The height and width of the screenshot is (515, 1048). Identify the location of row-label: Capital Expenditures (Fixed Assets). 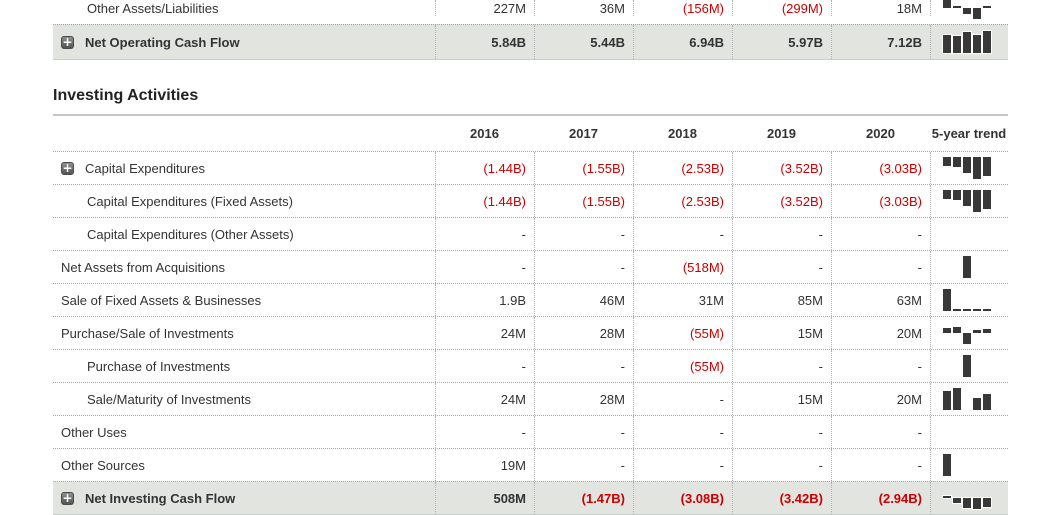
(190, 201).